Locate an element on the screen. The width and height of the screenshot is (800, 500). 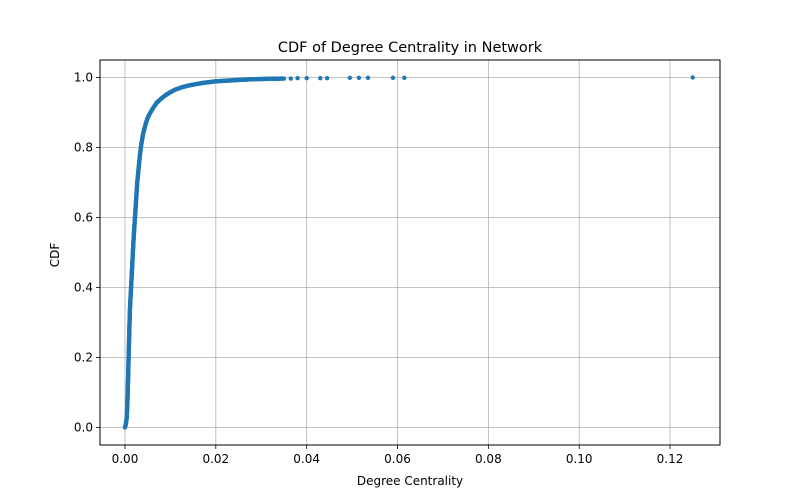
x-tick-label: 0.08 is located at coordinates (488, 459).